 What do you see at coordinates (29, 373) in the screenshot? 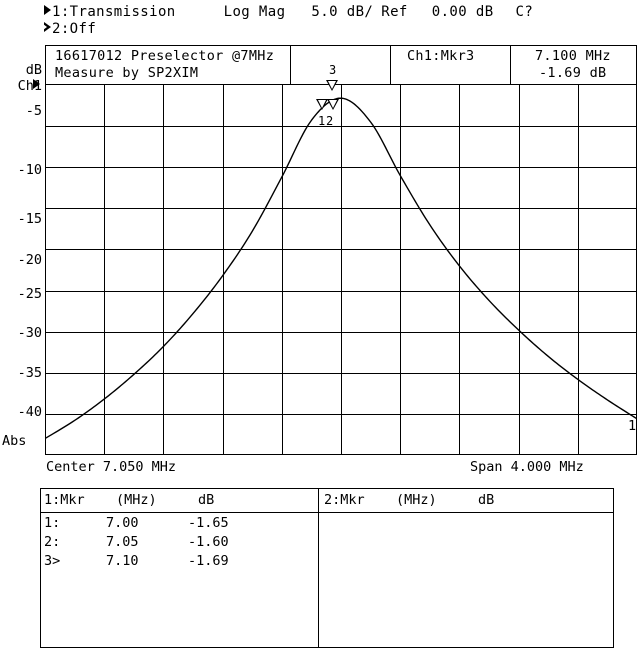
I see `y-axis-tick--35: -35` at bounding box center [29, 373].